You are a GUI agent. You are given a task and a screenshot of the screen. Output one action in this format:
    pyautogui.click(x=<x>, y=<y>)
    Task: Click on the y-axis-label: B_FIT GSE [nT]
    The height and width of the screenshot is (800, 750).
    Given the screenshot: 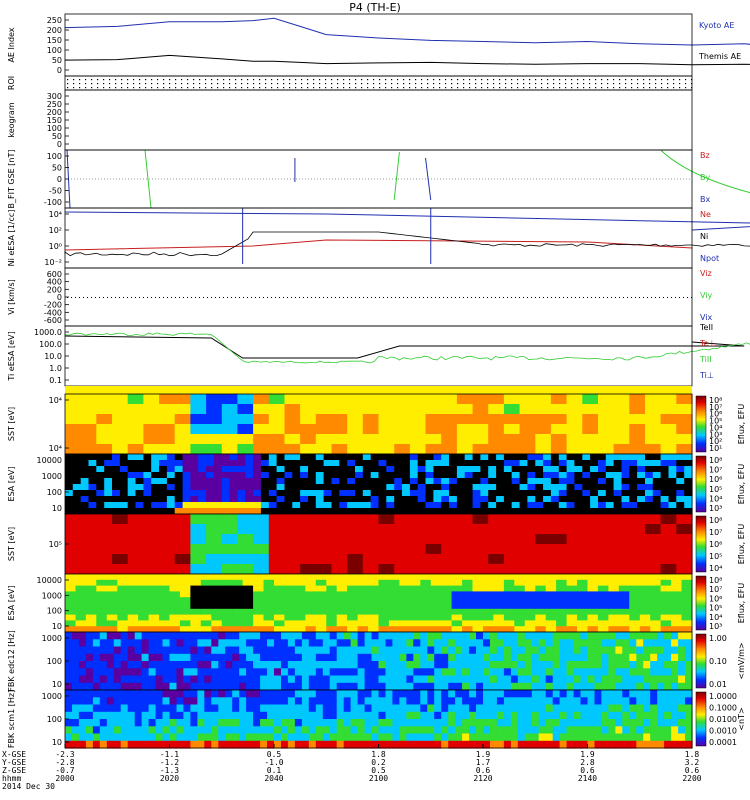 What is the action you would take?
    pyautogui.click(x=11, y=179)
    